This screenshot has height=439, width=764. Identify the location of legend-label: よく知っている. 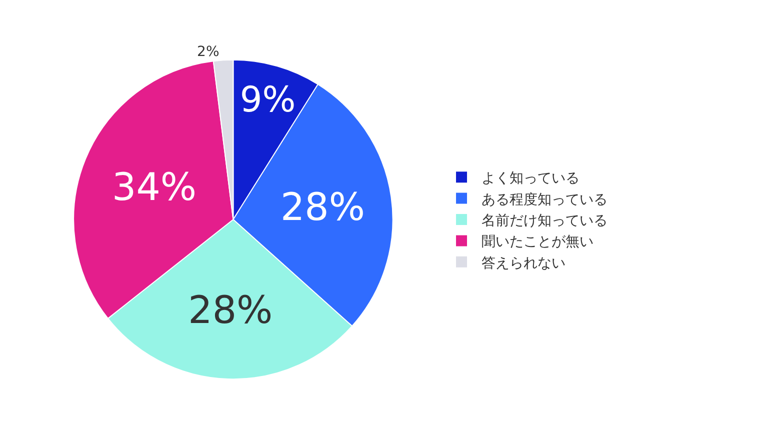
(531, 178).